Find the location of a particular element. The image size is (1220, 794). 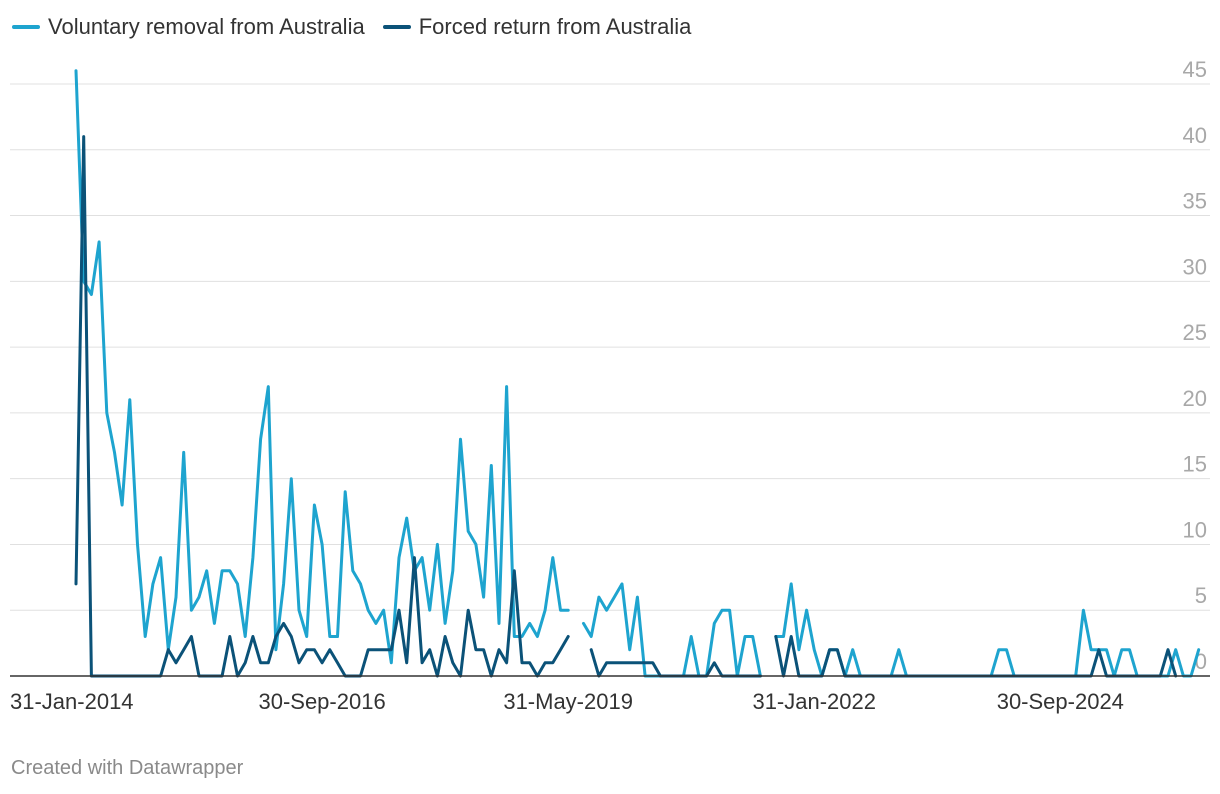

legend-swatch-voluntary is located at coordinates (26, 27).